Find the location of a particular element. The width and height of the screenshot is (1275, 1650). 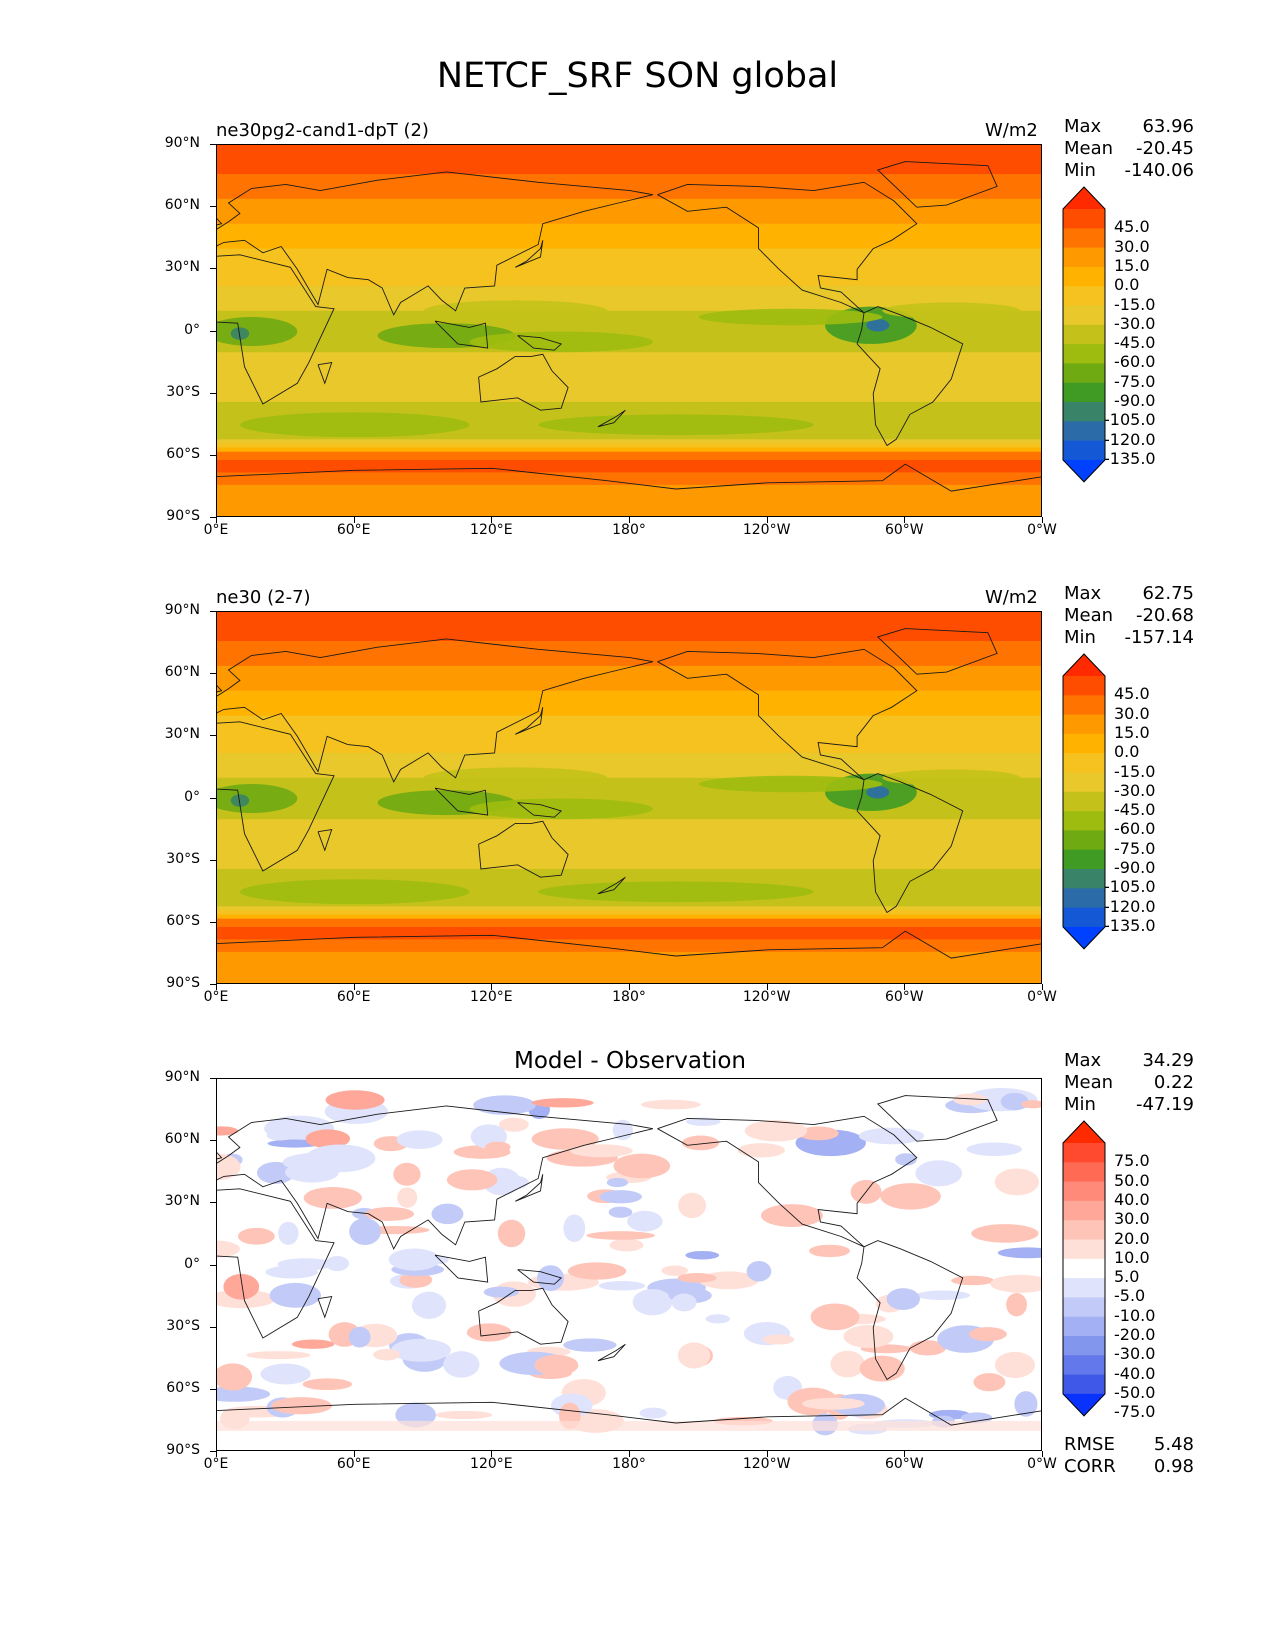

colorbar-tick-label: -105.0 is located at coordinates (1130, 420).